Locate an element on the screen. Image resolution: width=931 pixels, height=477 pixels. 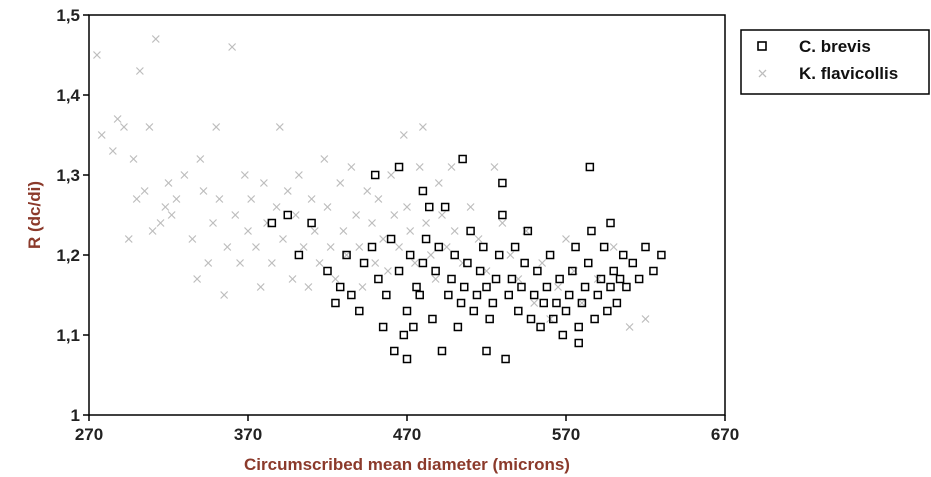
legend-marker-c-brevis is located at coordinates (762, 46).